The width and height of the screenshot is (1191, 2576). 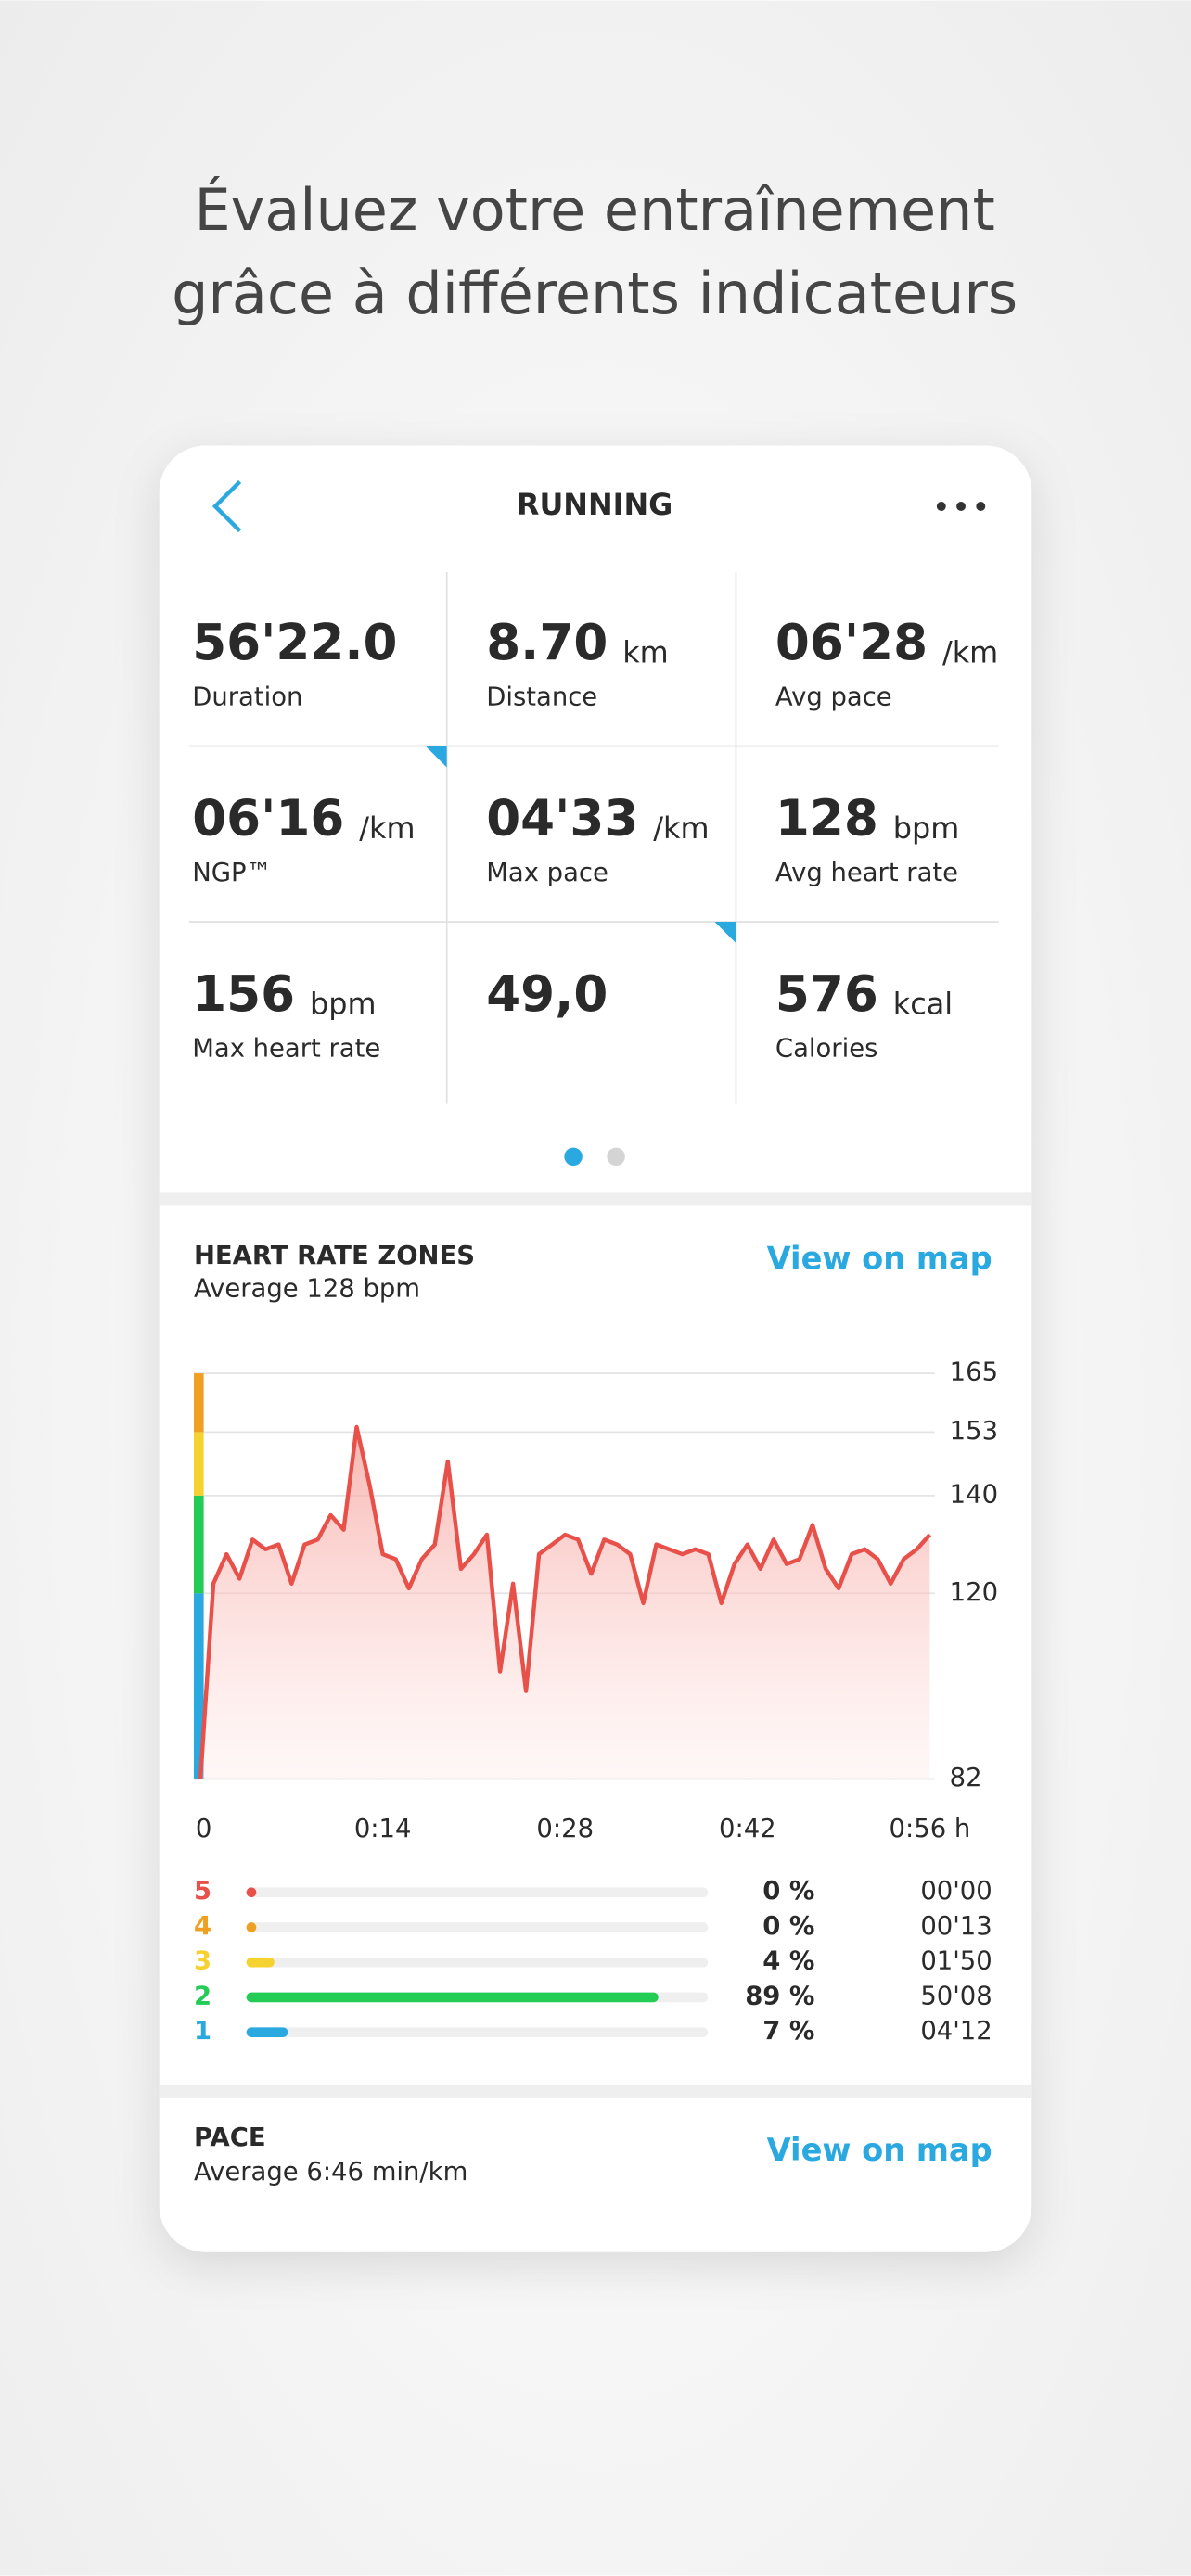 What do you see at coordinates (966, 1778) in the screenshot?
I see `y-tick-label: 82` at bounding box center [966, 1778].